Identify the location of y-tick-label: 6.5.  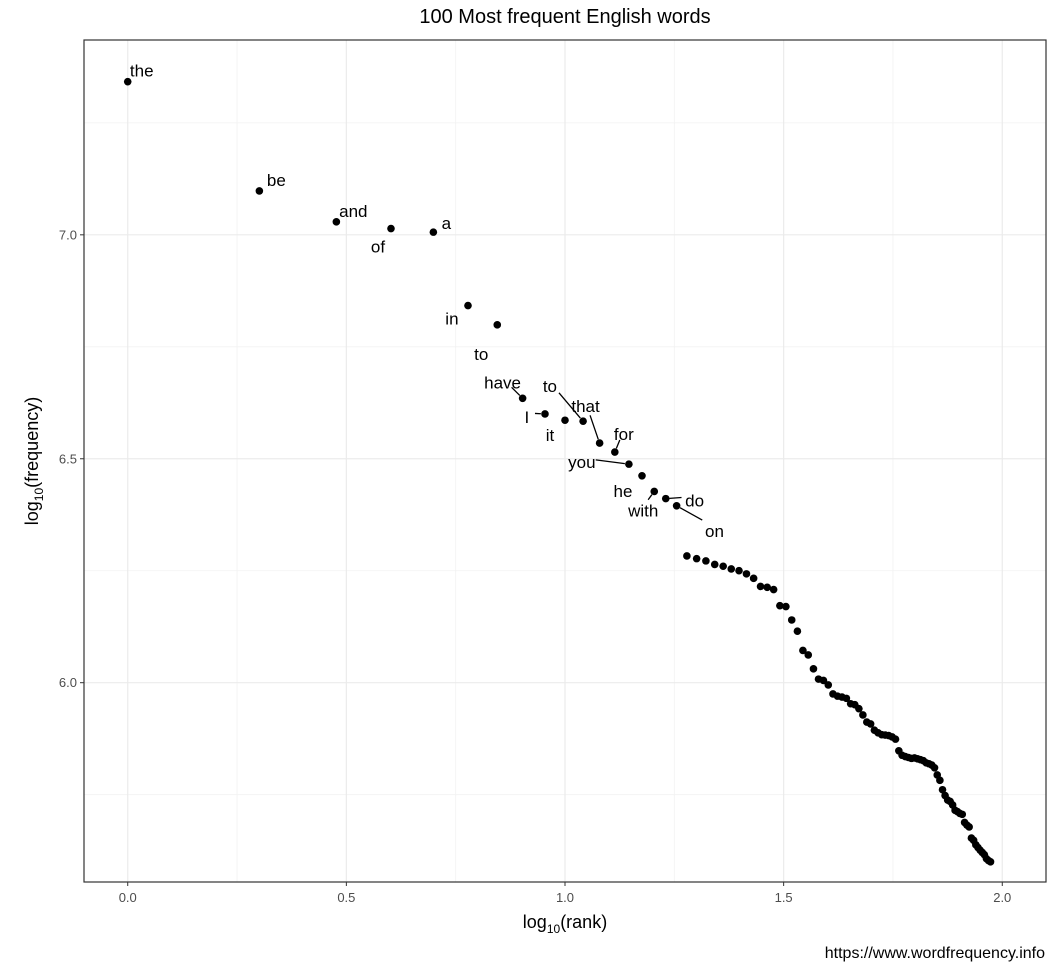
(68, 458).